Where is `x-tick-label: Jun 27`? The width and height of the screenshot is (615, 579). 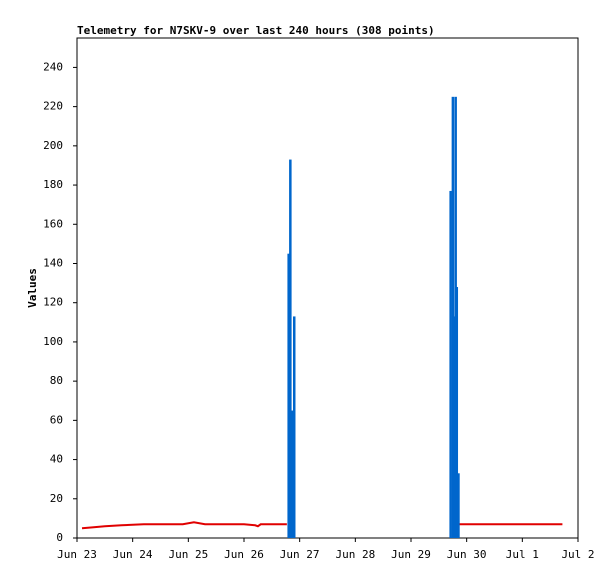 x-tick-label: Jun 27 is located at coordinates (300, 554).